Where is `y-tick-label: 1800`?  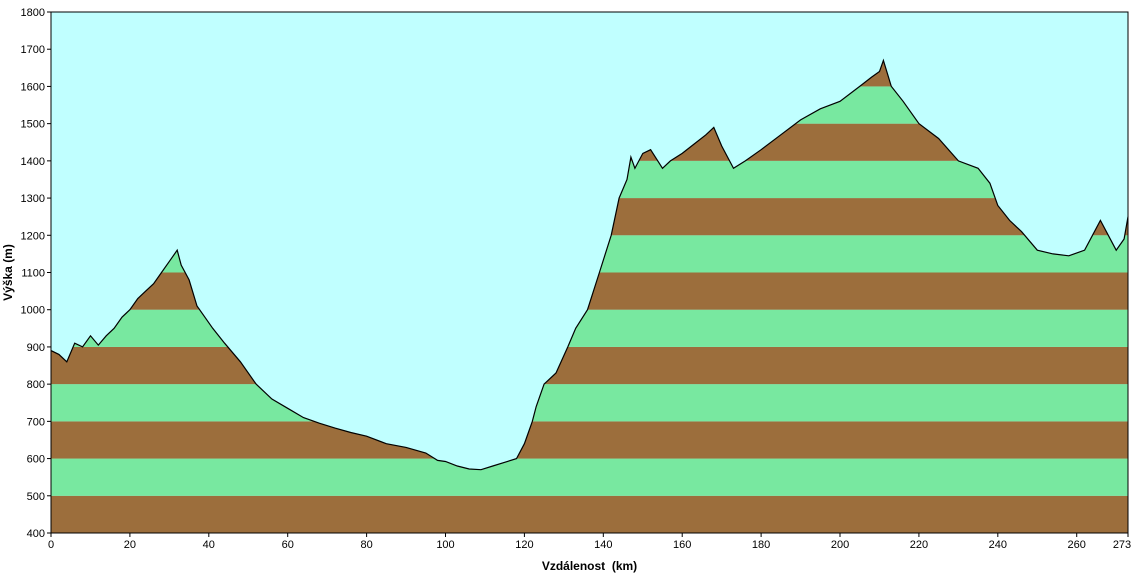
y-tick-label: 1800 is located at coordinates (33, 13).